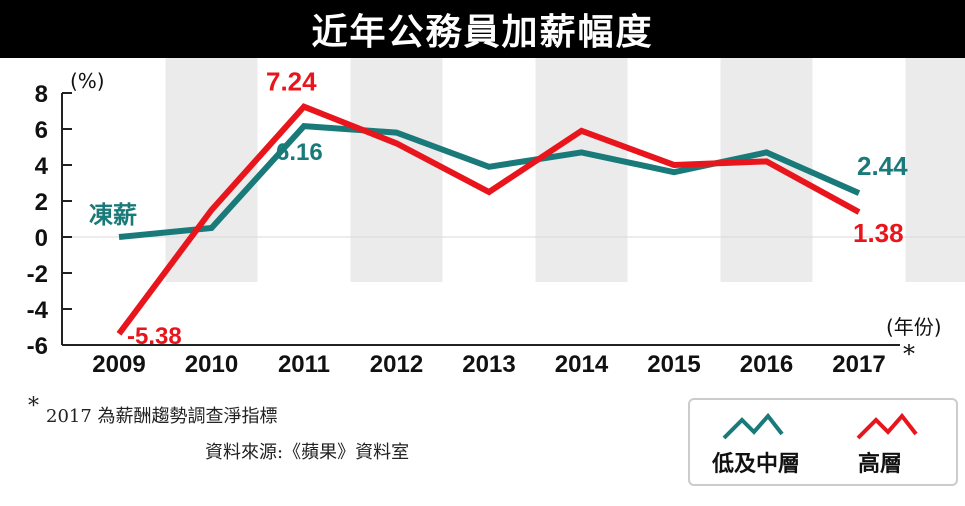 Image resolution: width=965 pixels, height=506 pixels. Describe the element at coordinates (41, 130) in the screenshot. I see `y-tick-label: 6` at that location.